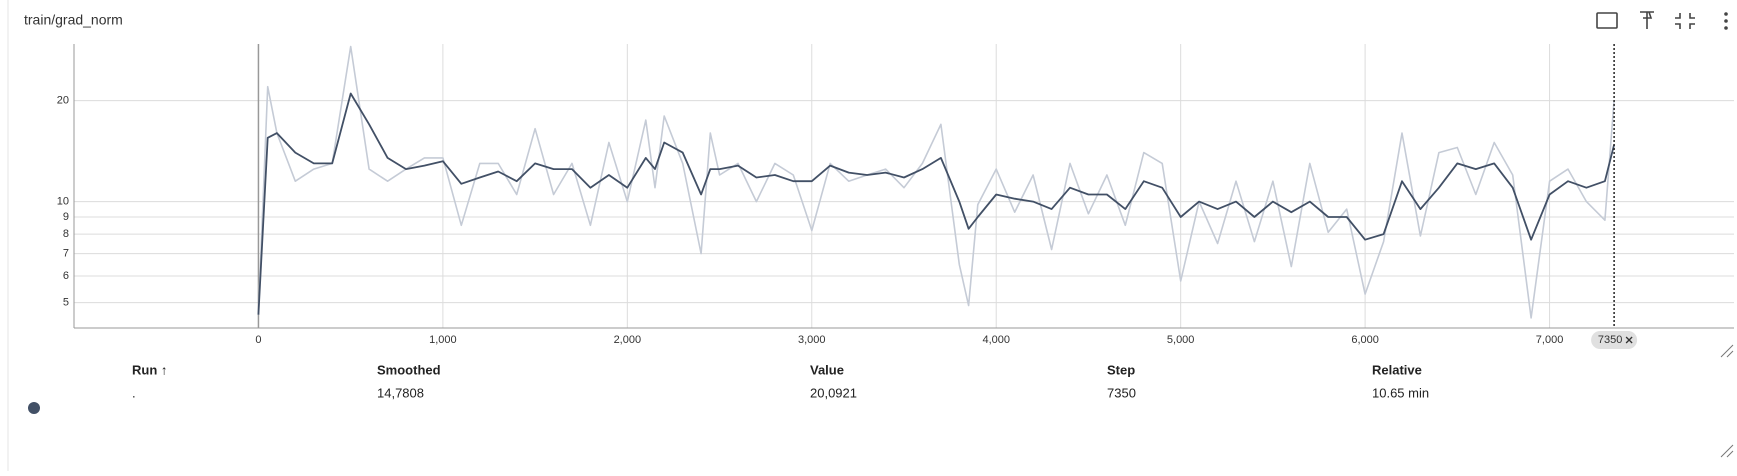 Image resolution: width=1737 pixels, height=476 pixels. Describe the element at coordinates (1121, 369) in the screenshot. I see `table-header: Step` at that location.